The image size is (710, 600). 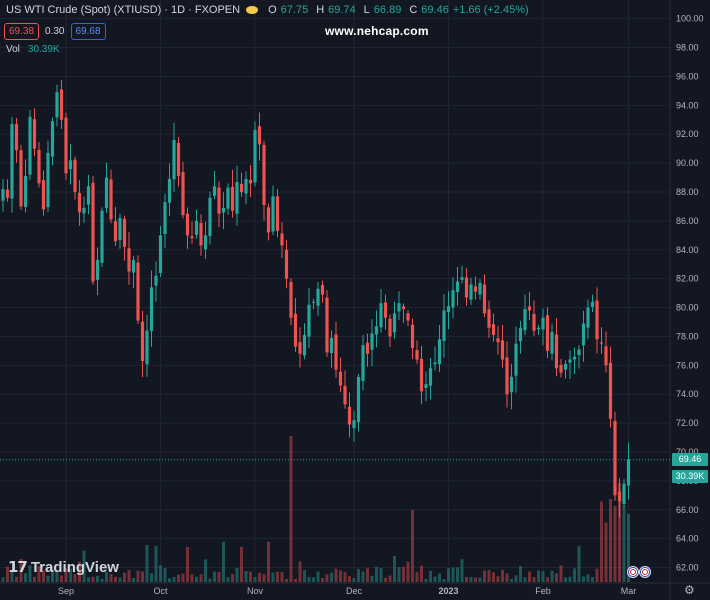 What do you see at coordinates (687, 336) in the screenshot?
I see `y-tick-label: 78.00` at bounding box center [687, 336].